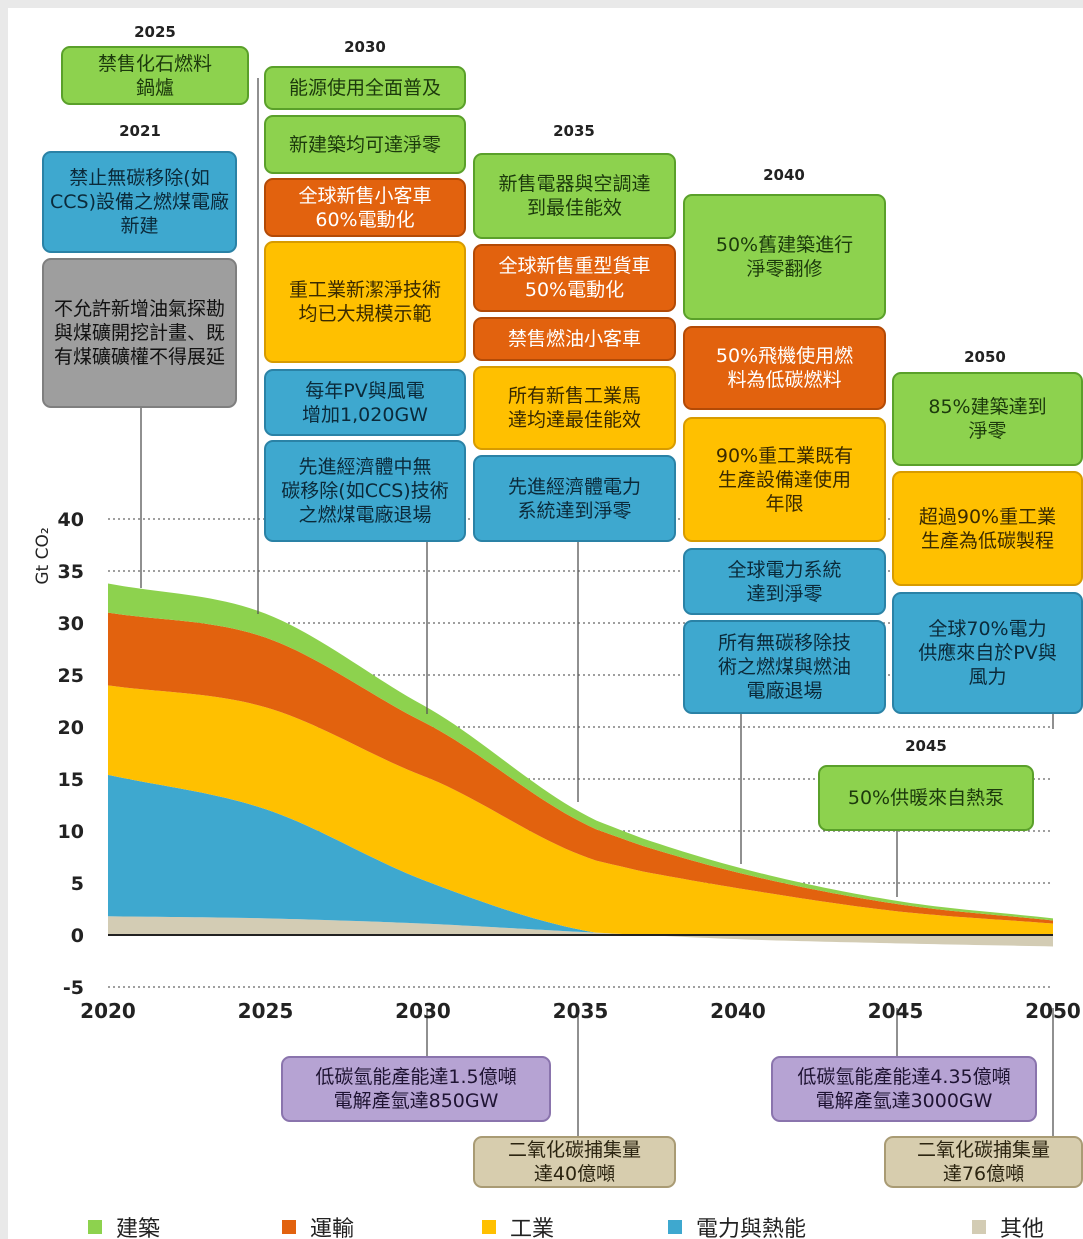 The height and width of the screenshot is (1239, 1083). I want to click on milestone-2035-power-netzero: 先進經濟體電力 系統達到淨零, so click(574, 498).